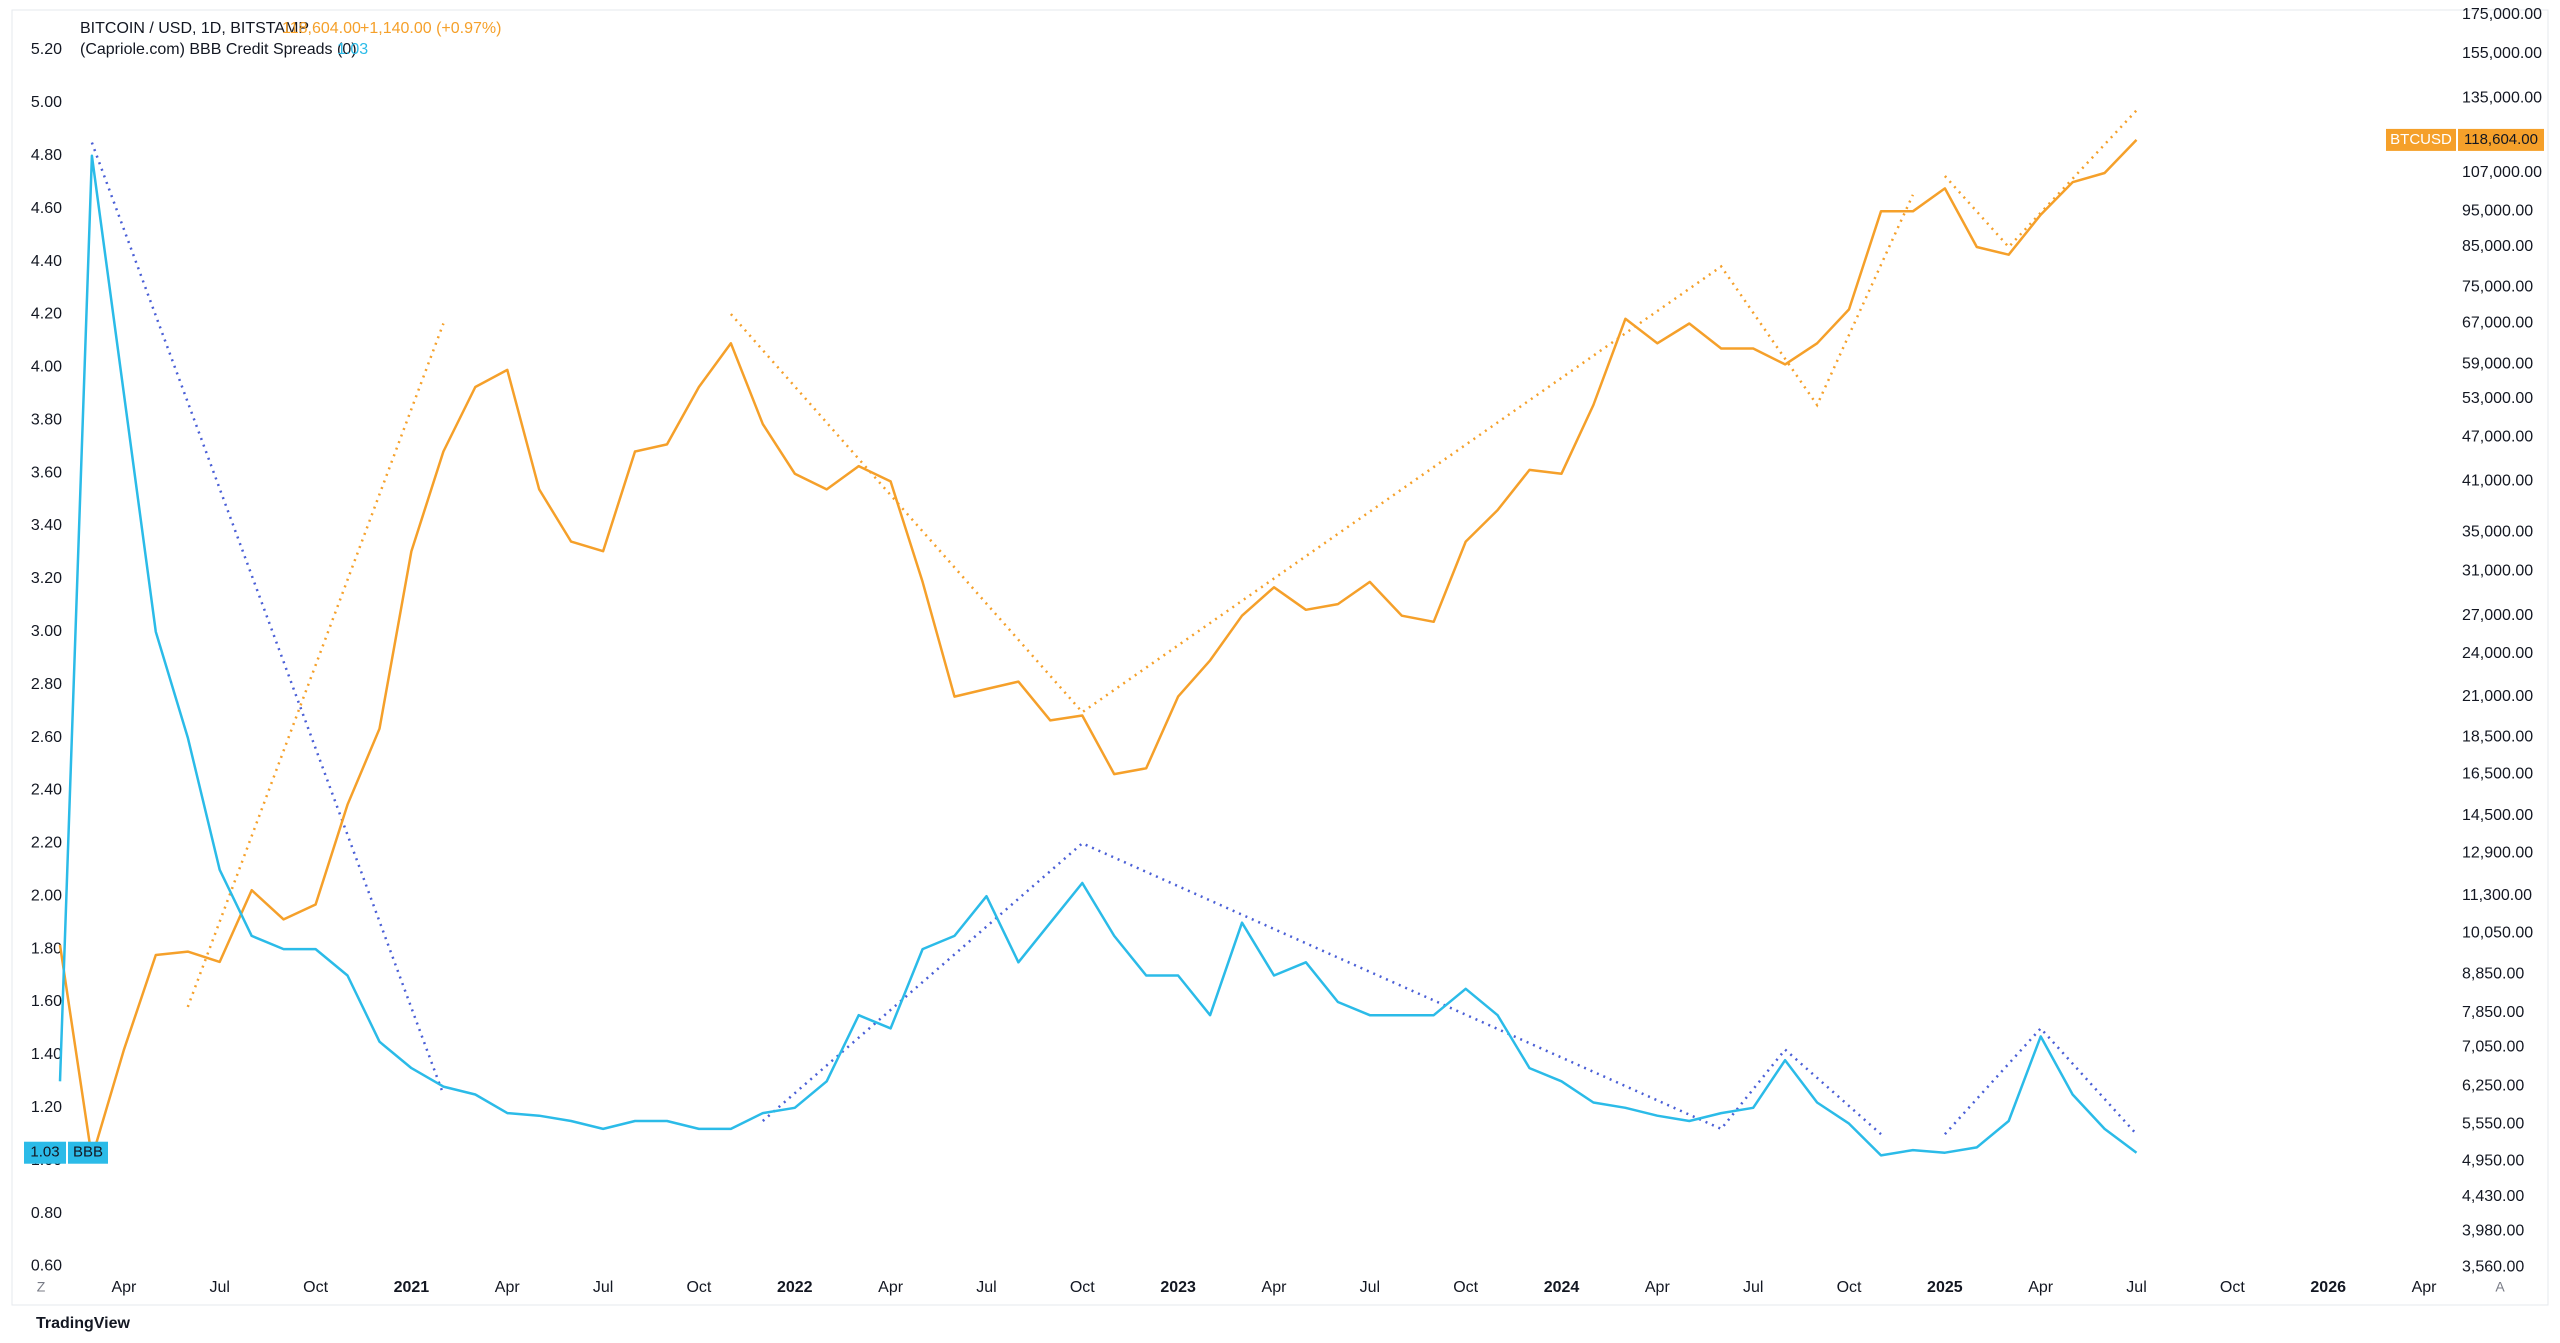  I want to click on y-tick-label: 2.40, so click(46, 790).